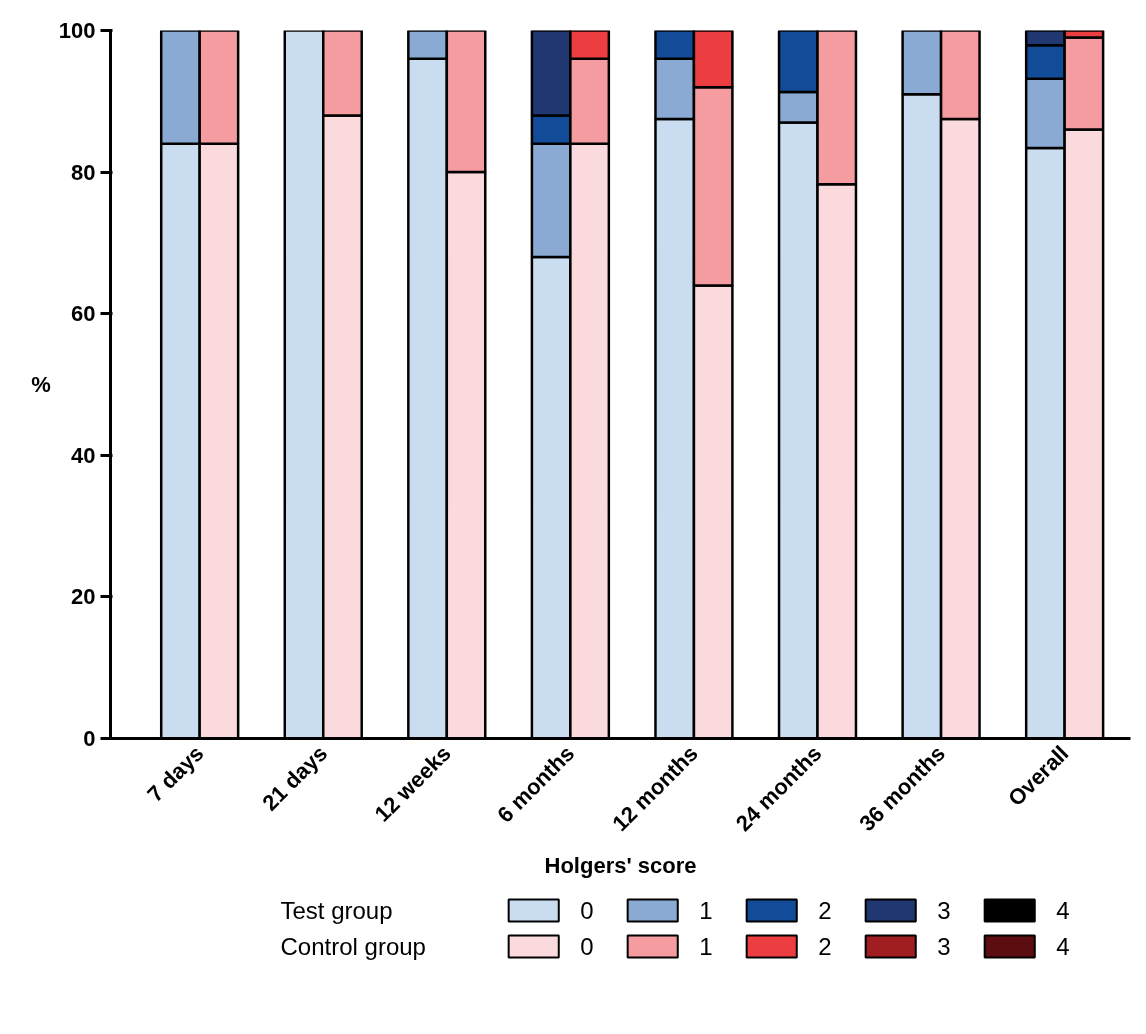  What do you see at coordinates (41, 384) in the screenshot?
I see `y-axis-title: %` at bounding box center [41, 384].